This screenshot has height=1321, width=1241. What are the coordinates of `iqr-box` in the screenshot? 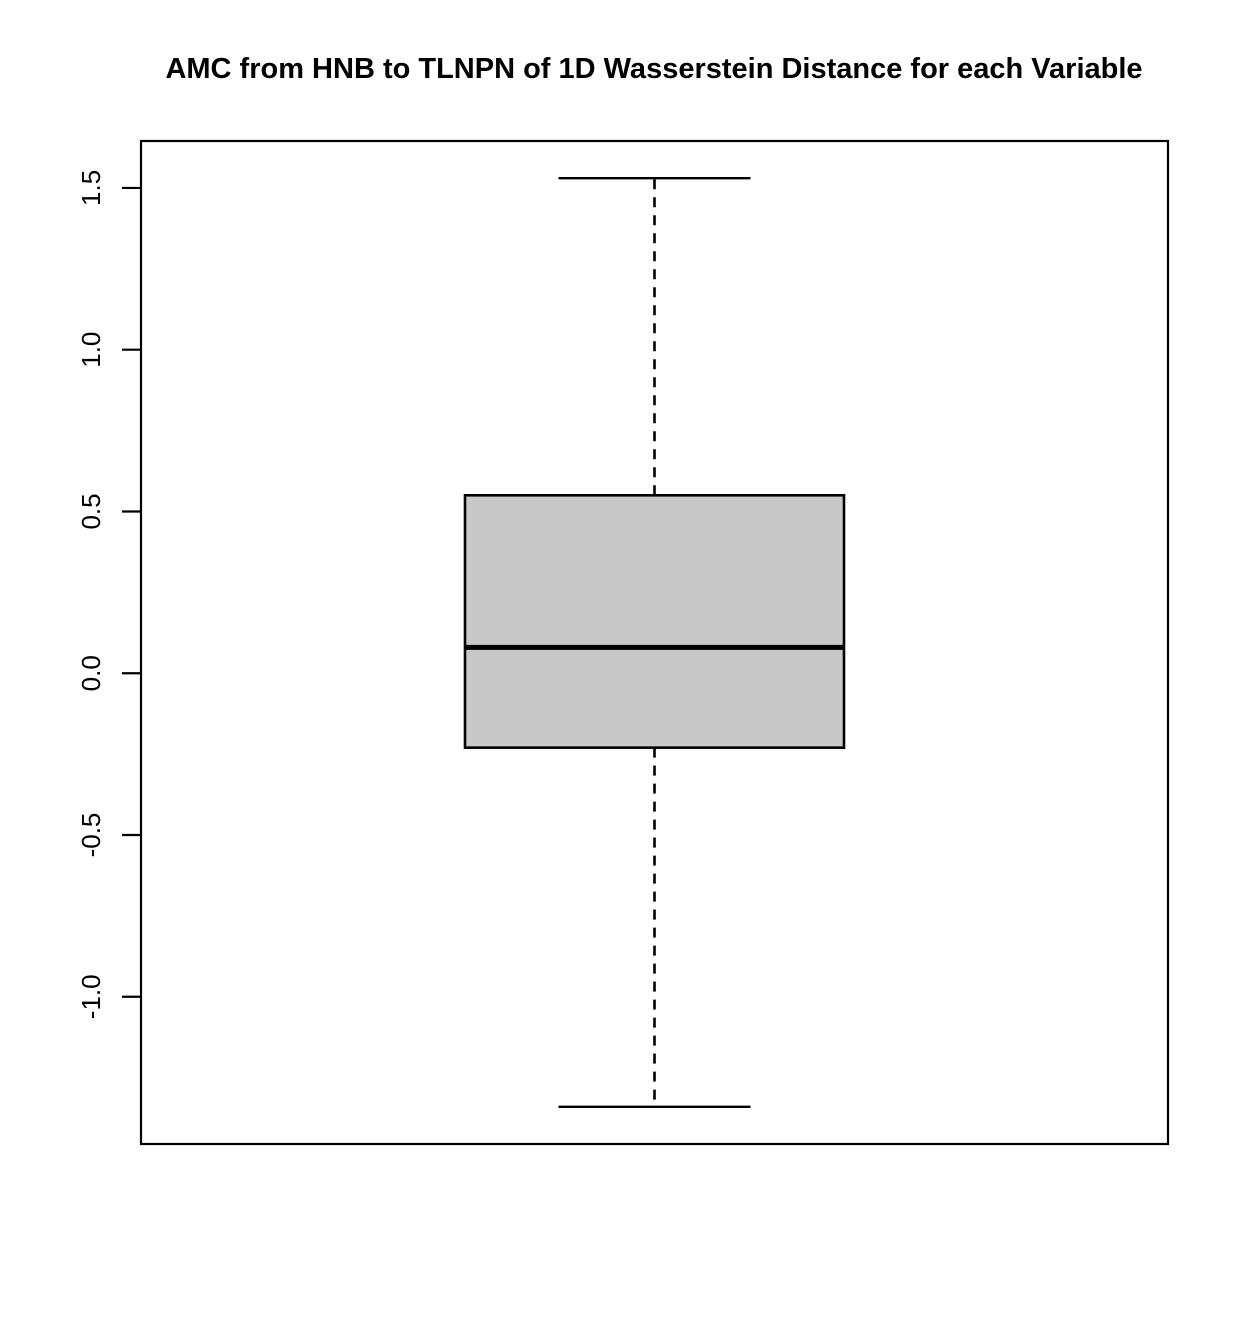 It's located at (654, 621).